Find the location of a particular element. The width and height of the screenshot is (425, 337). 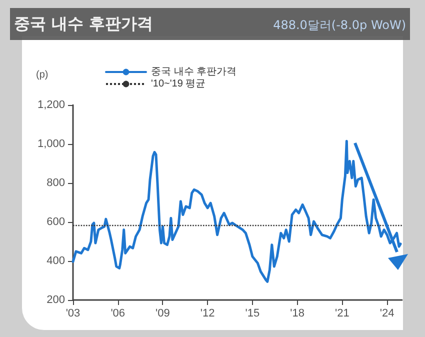

y-axis-title: (p) is located at coordinates (42, 75).